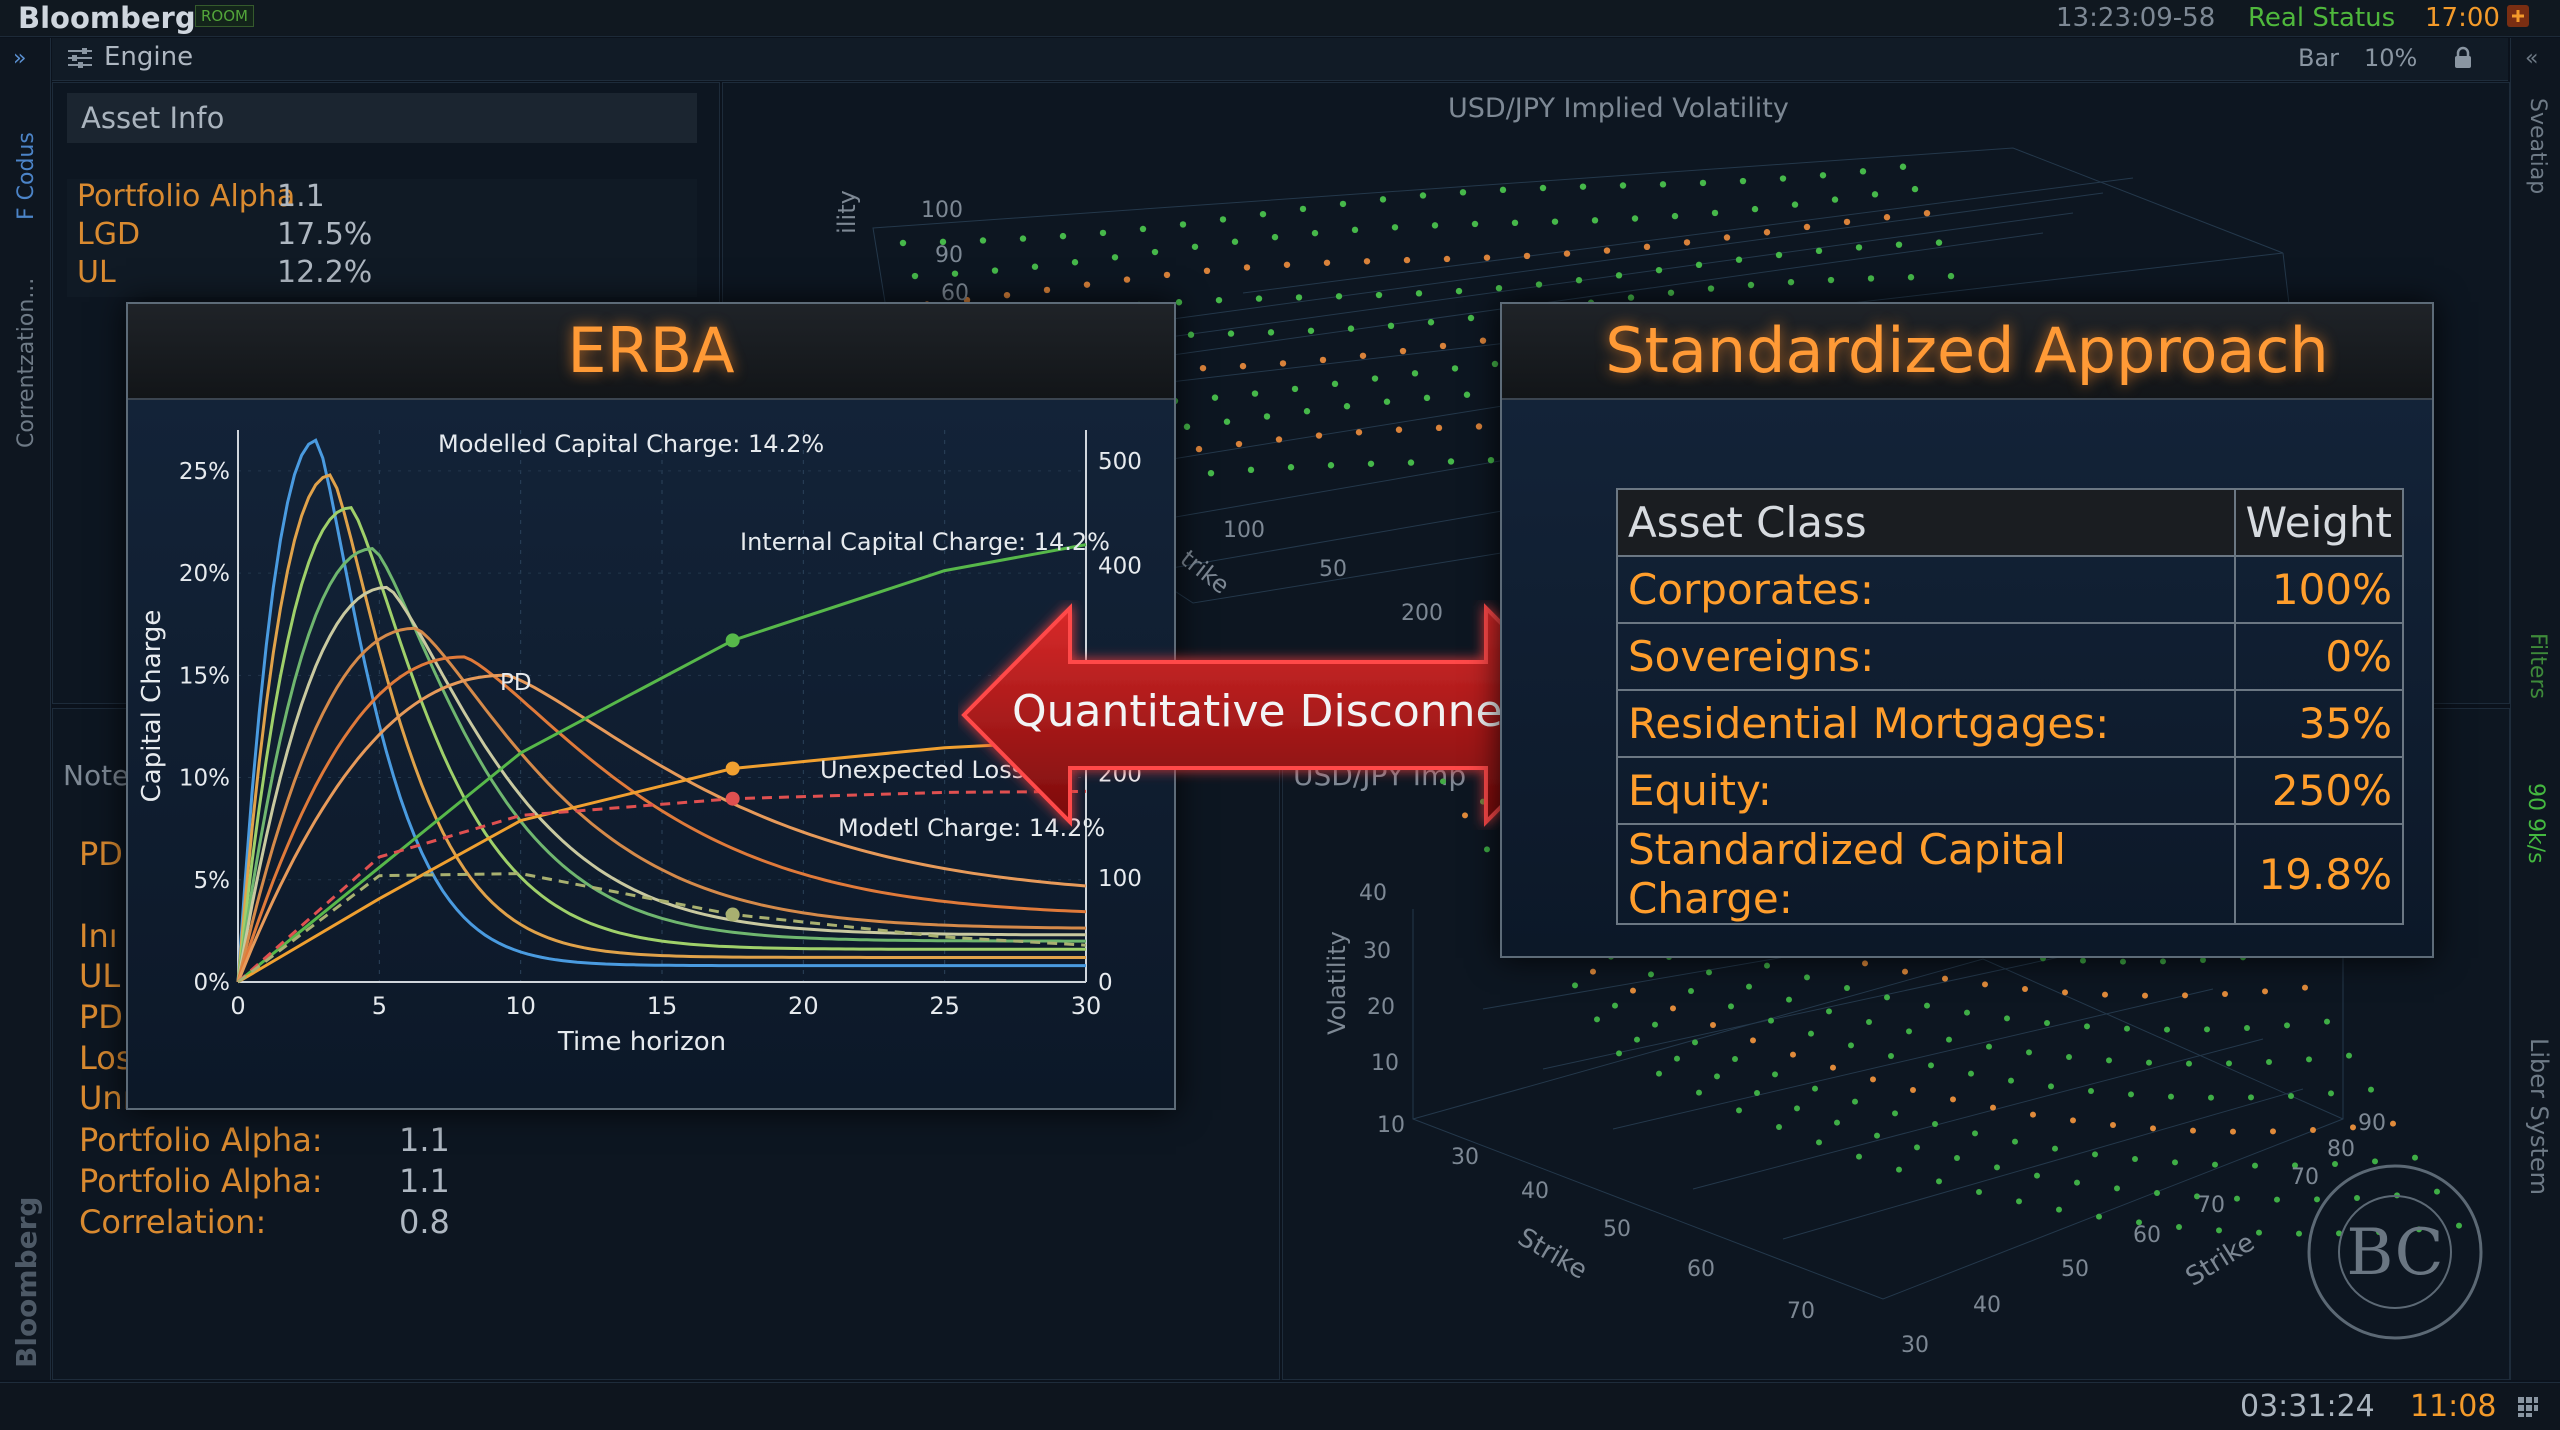 The width and height of the screenshot is (2560, 1430). What do you see at coordinates (96, 272) in the screenshot?
I see `asset-info-label: UL` at bounding box center [96, 272].